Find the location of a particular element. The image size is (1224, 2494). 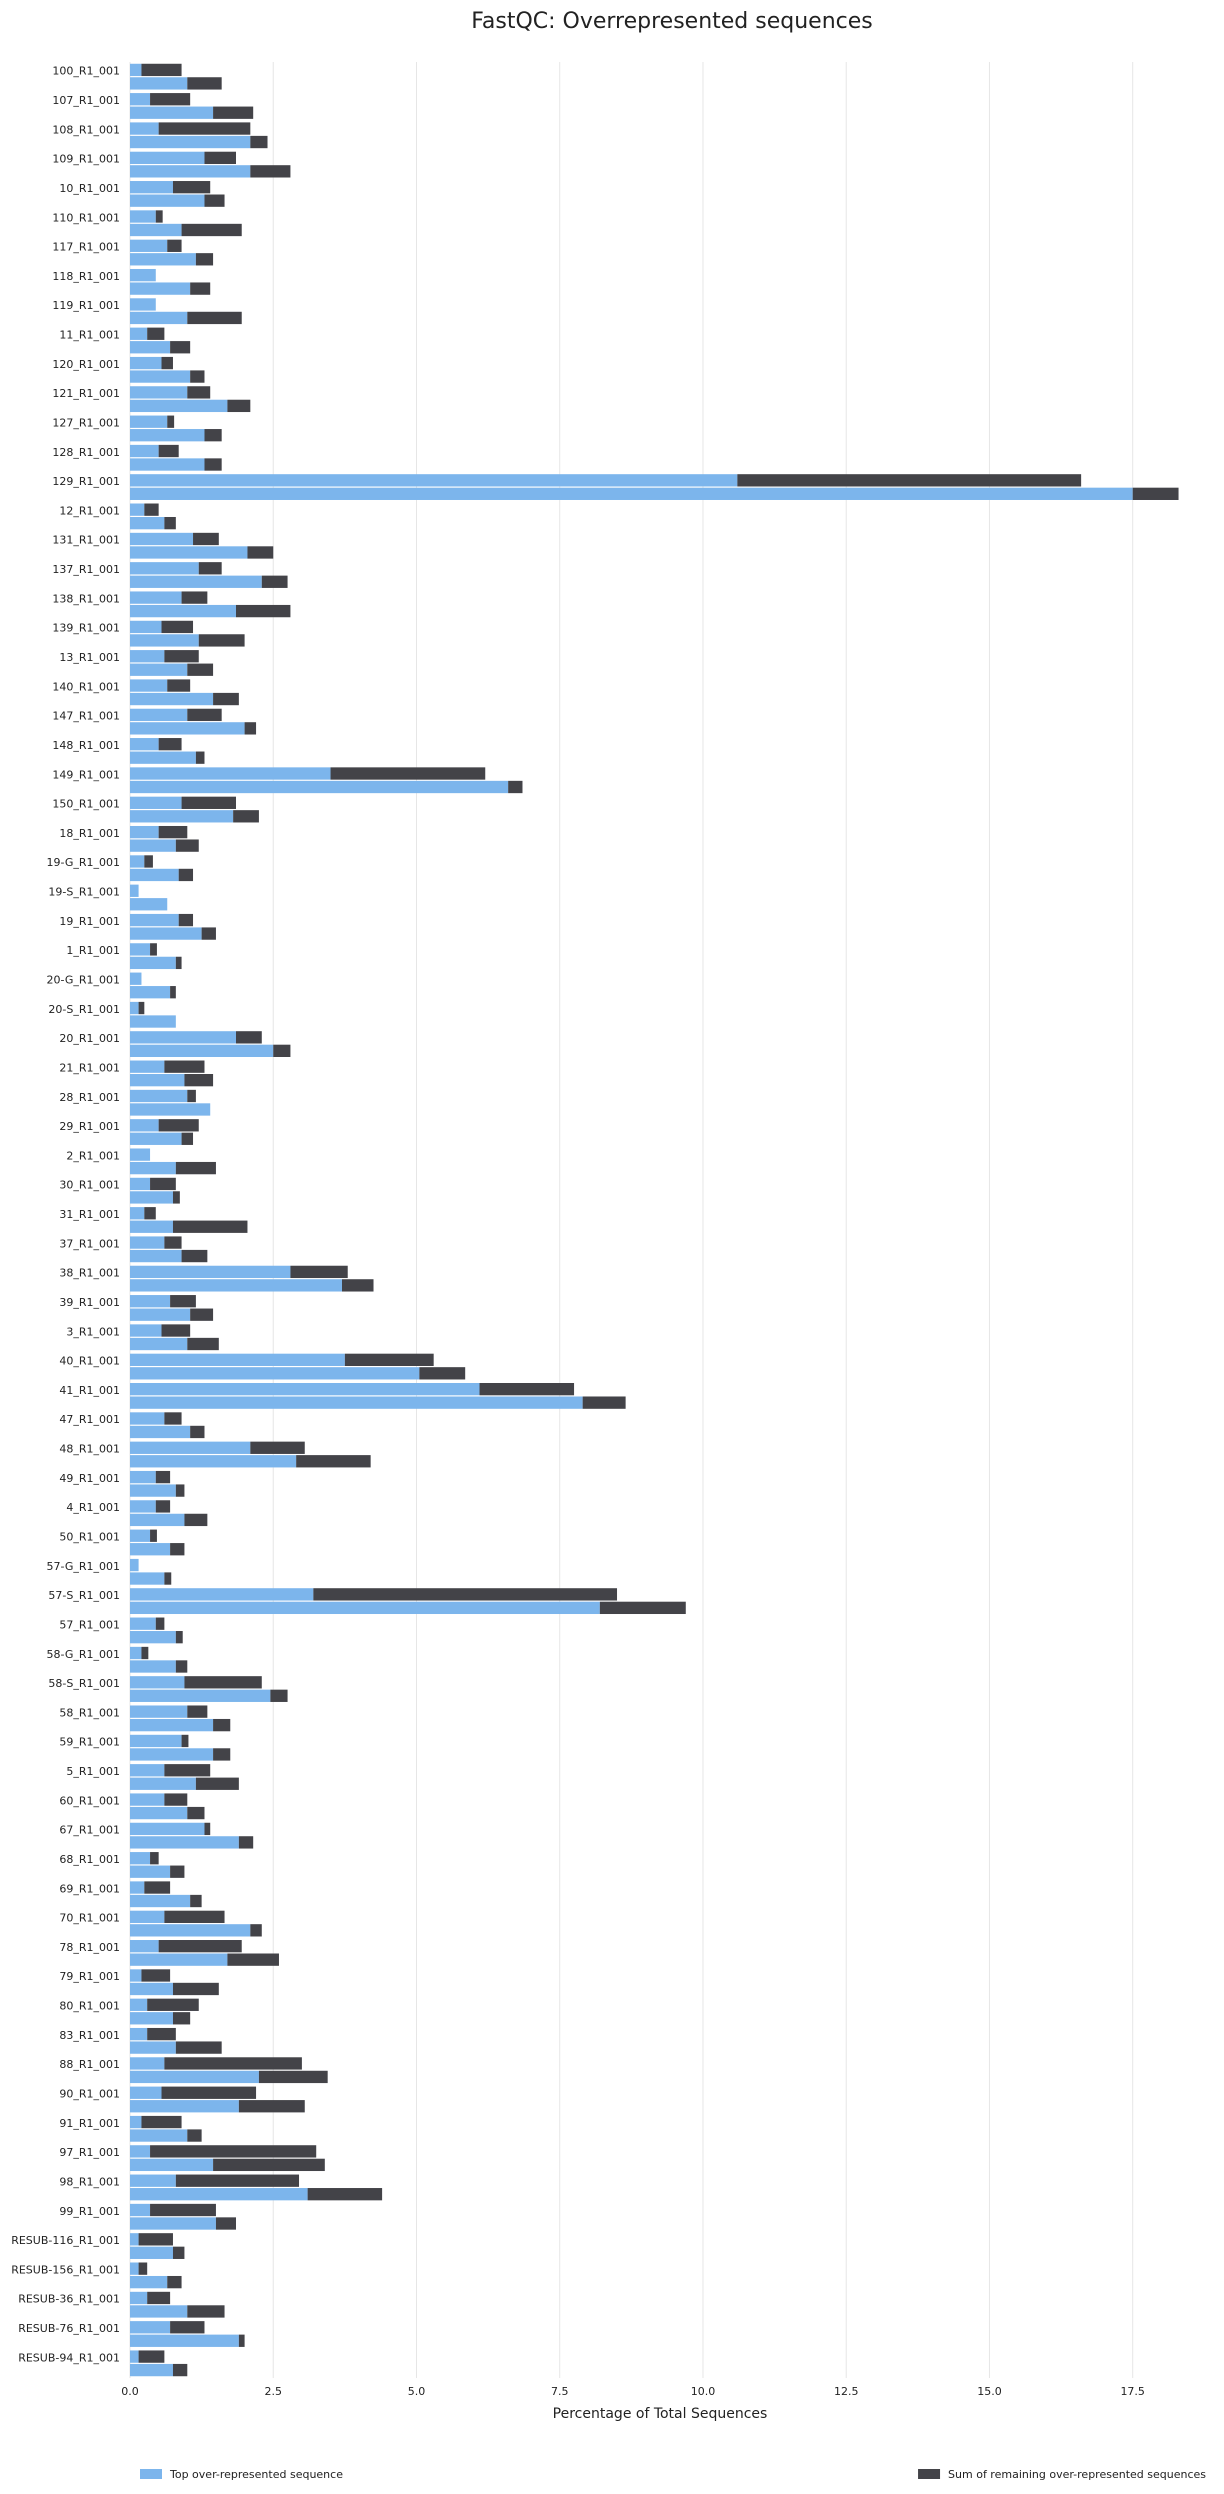

legend-label-top: Top over-represented sequence is located at coordinates (256, 2474).